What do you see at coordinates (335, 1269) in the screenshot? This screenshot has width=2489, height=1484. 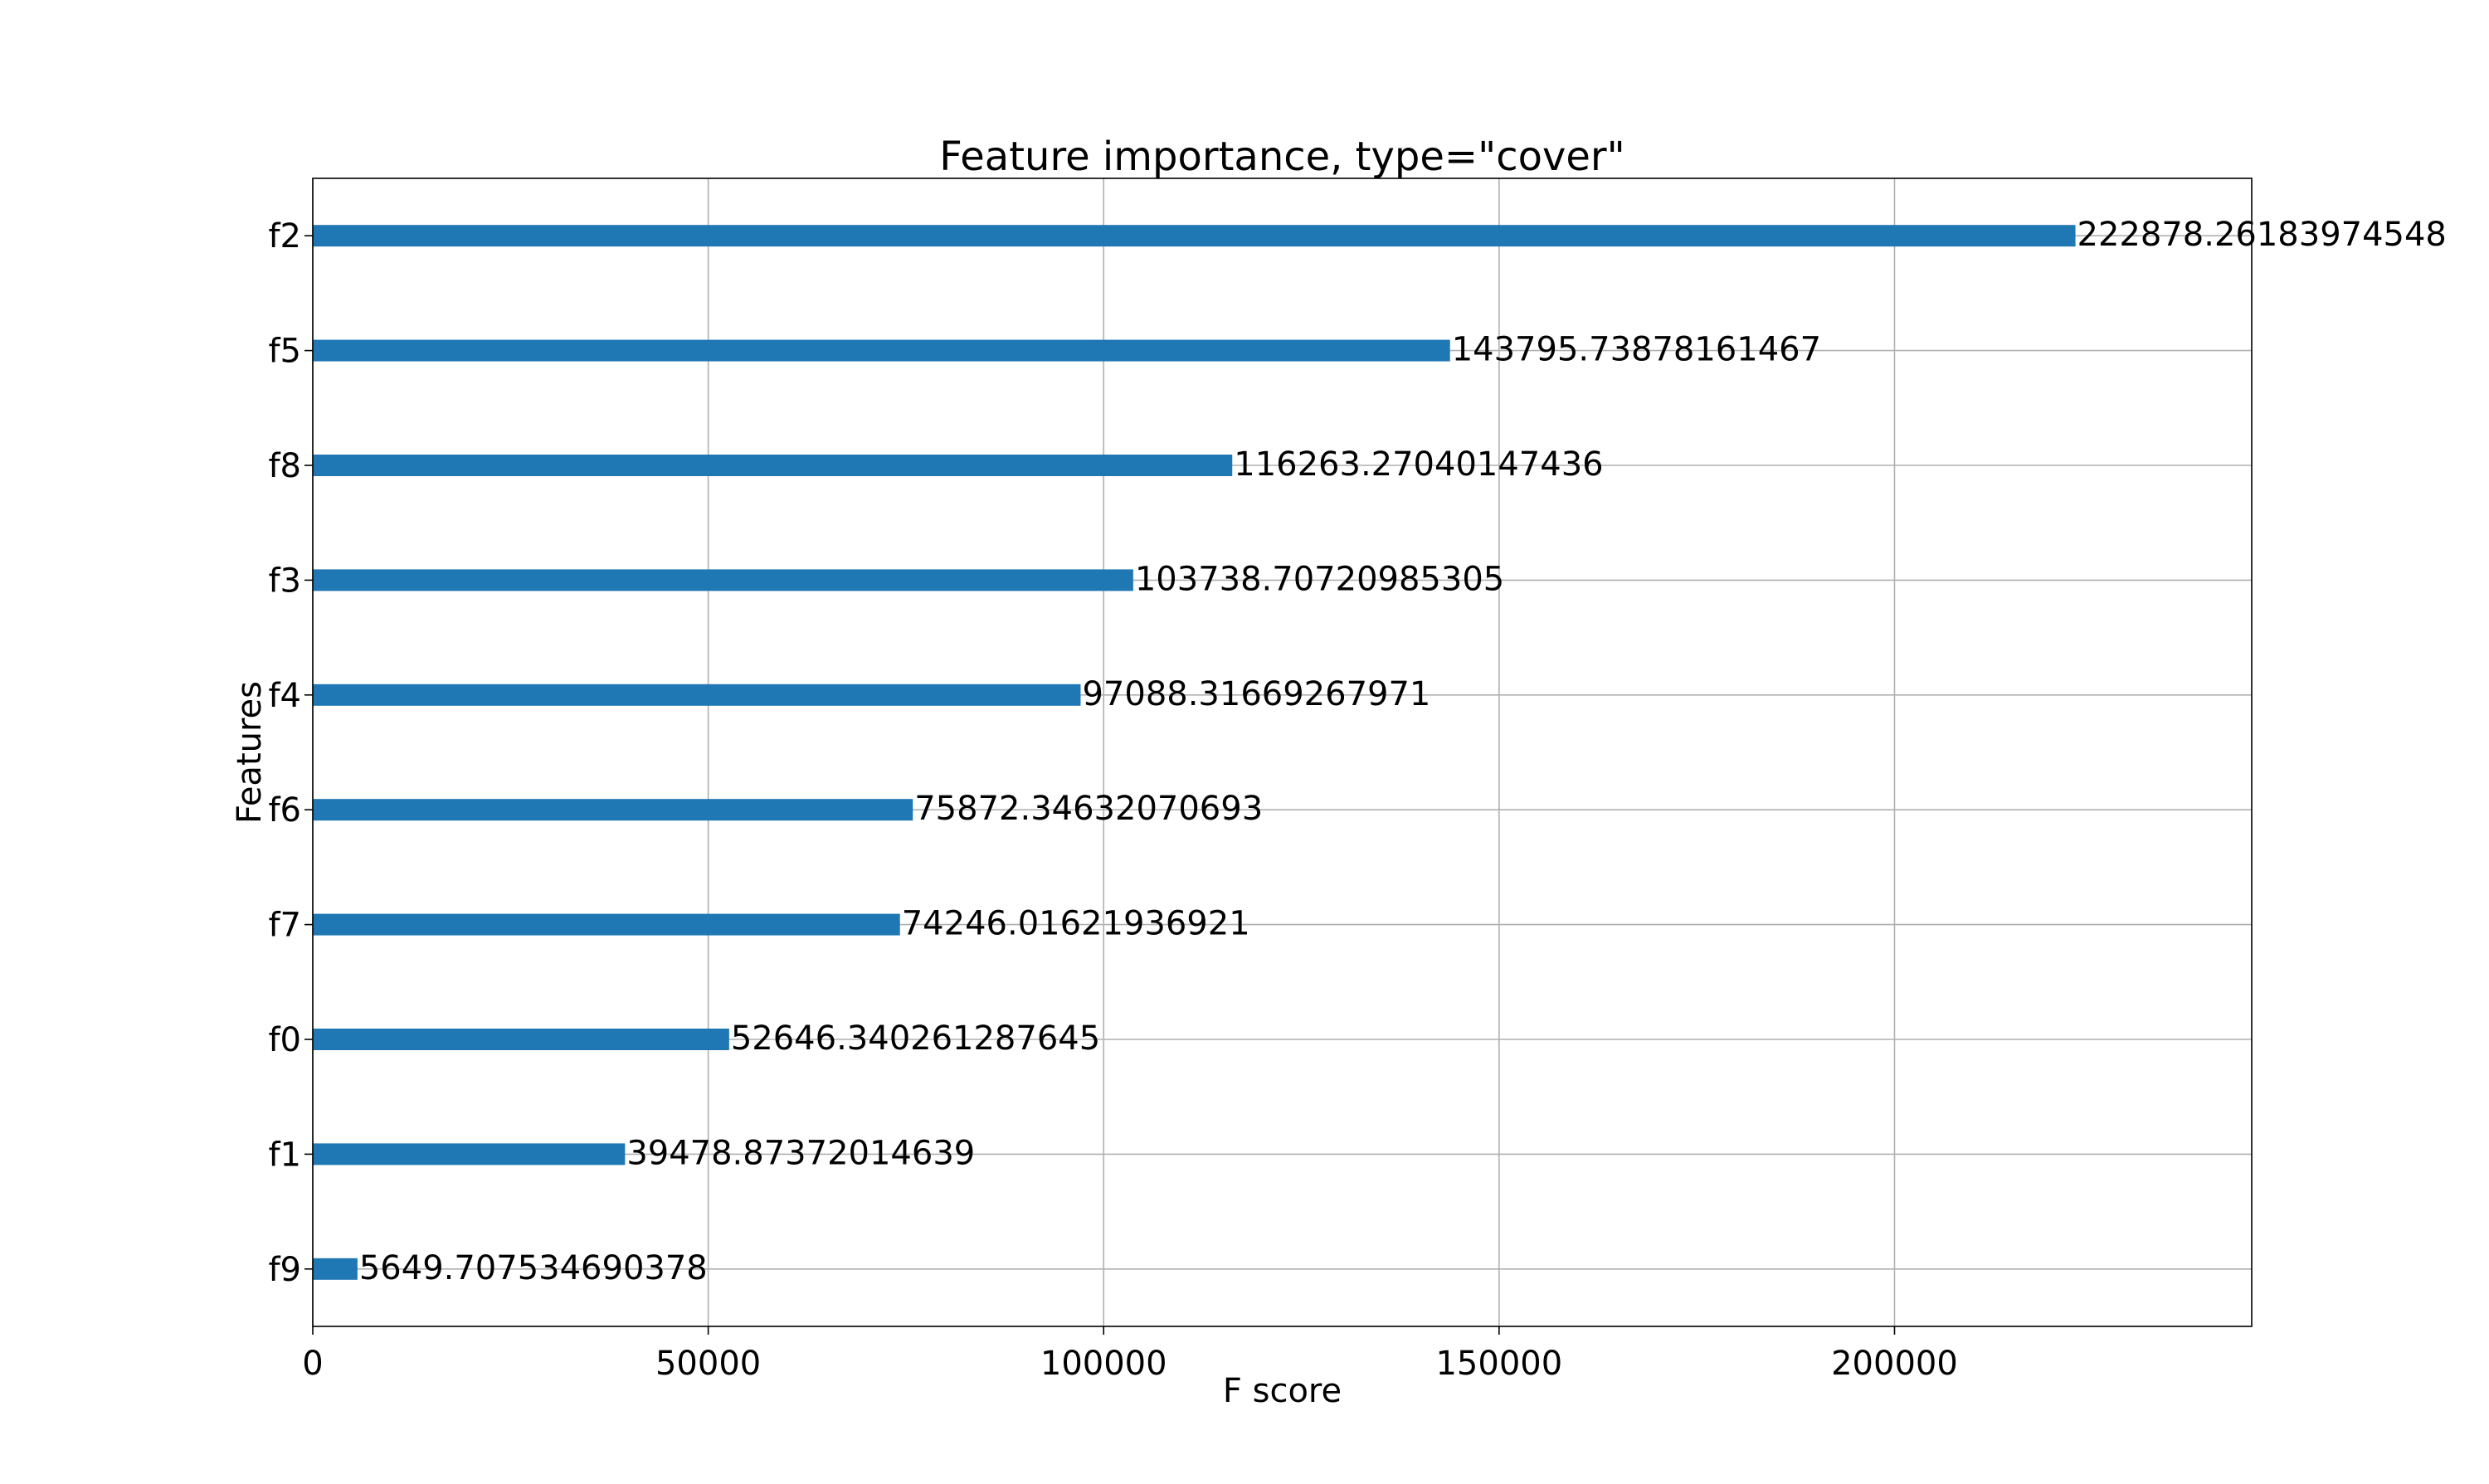 I see `bar-f9` at bounding box center [335, 1269].